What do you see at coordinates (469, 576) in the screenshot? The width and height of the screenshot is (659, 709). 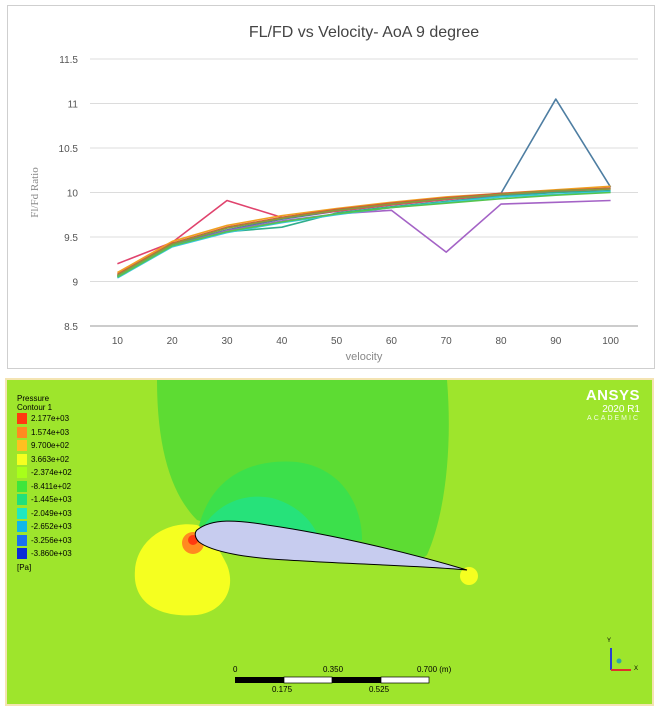 I see `trailing-edge-region` at bounding box center [469, 576].